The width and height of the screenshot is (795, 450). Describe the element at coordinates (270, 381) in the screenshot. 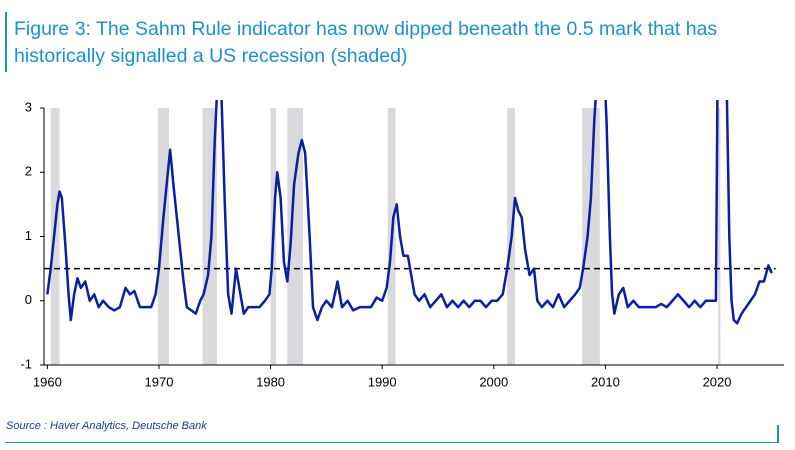

I see `x-tick-label: 1980` at that location.